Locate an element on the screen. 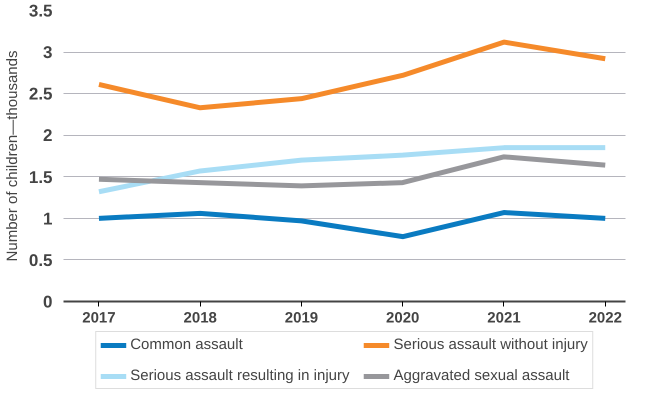 Image resolution: width=651 pixels, height=403 pixels. y-axis-title: Number of children—thousands is located at coordinates (12, 156).